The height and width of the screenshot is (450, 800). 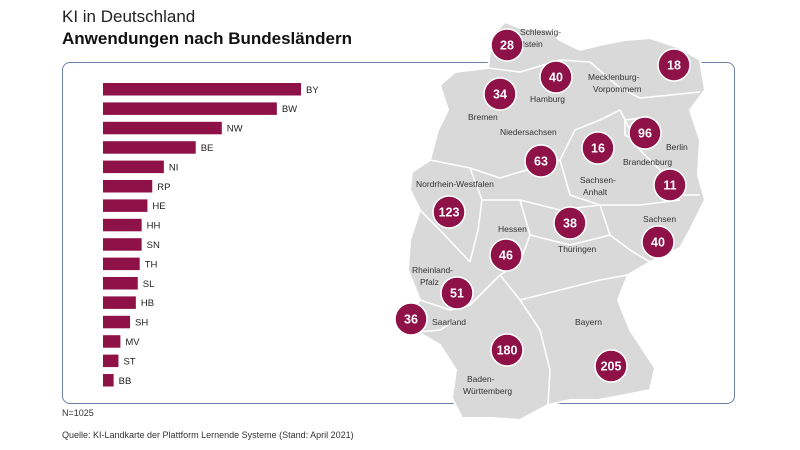 I want to click on bar-label-mv: MV, so click(x=132, y=342).